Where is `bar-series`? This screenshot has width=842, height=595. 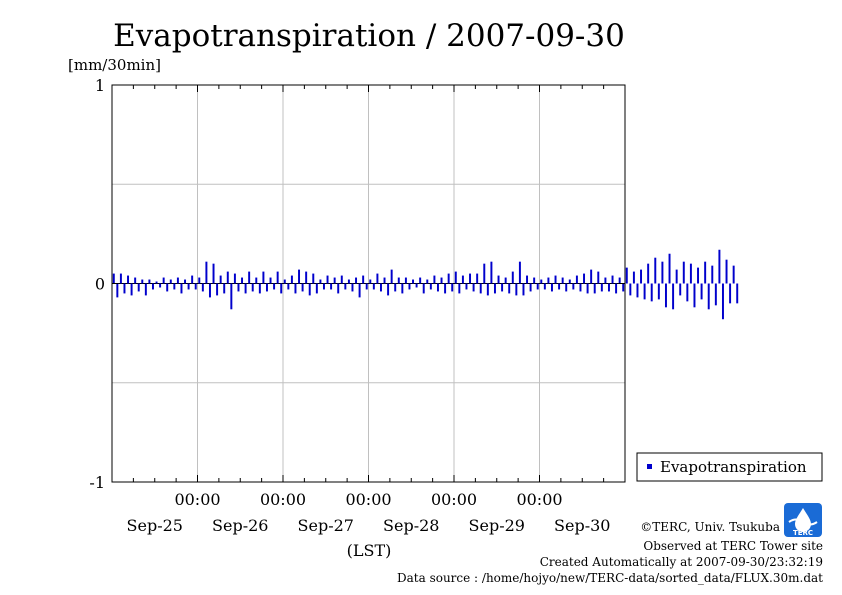 bar-series is located at coordinates (425, 284).